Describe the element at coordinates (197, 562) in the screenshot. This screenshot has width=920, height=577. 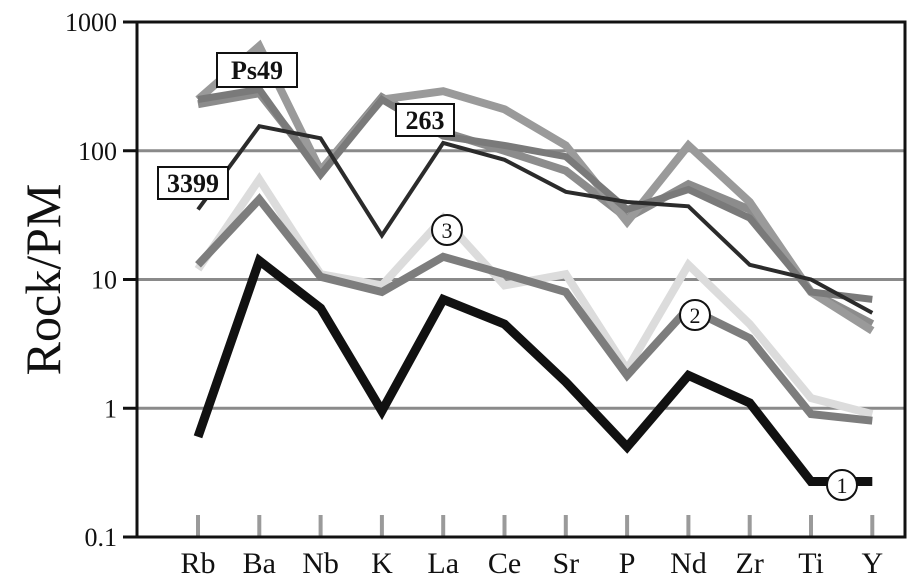
I see `x-tick-label: Rb` at that location.